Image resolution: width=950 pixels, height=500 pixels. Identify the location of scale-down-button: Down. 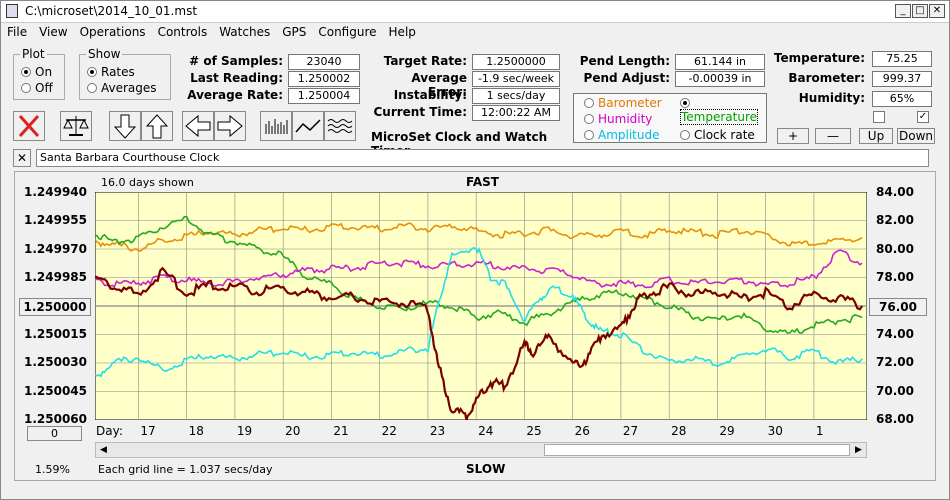
(916, 136).